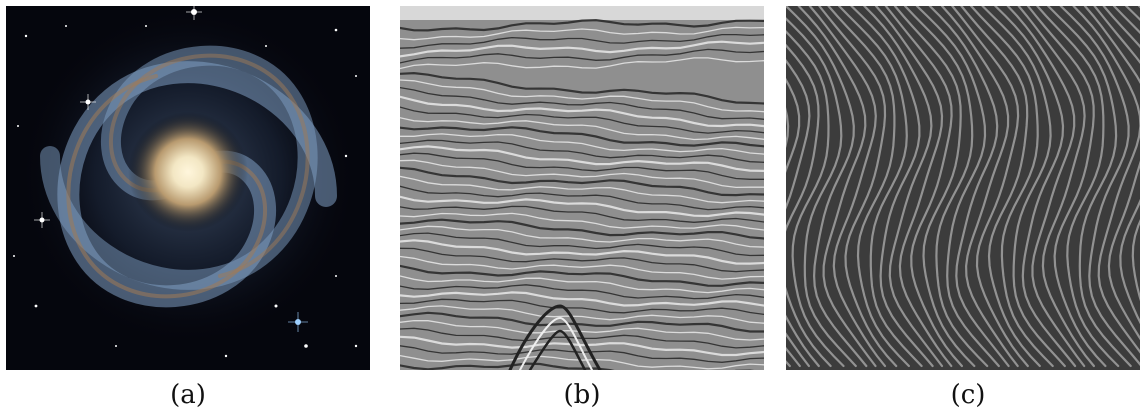 Image resolution: width=1140 pixels, height=413 pixels. I want to click on galaxy-core, so click(188, 172).